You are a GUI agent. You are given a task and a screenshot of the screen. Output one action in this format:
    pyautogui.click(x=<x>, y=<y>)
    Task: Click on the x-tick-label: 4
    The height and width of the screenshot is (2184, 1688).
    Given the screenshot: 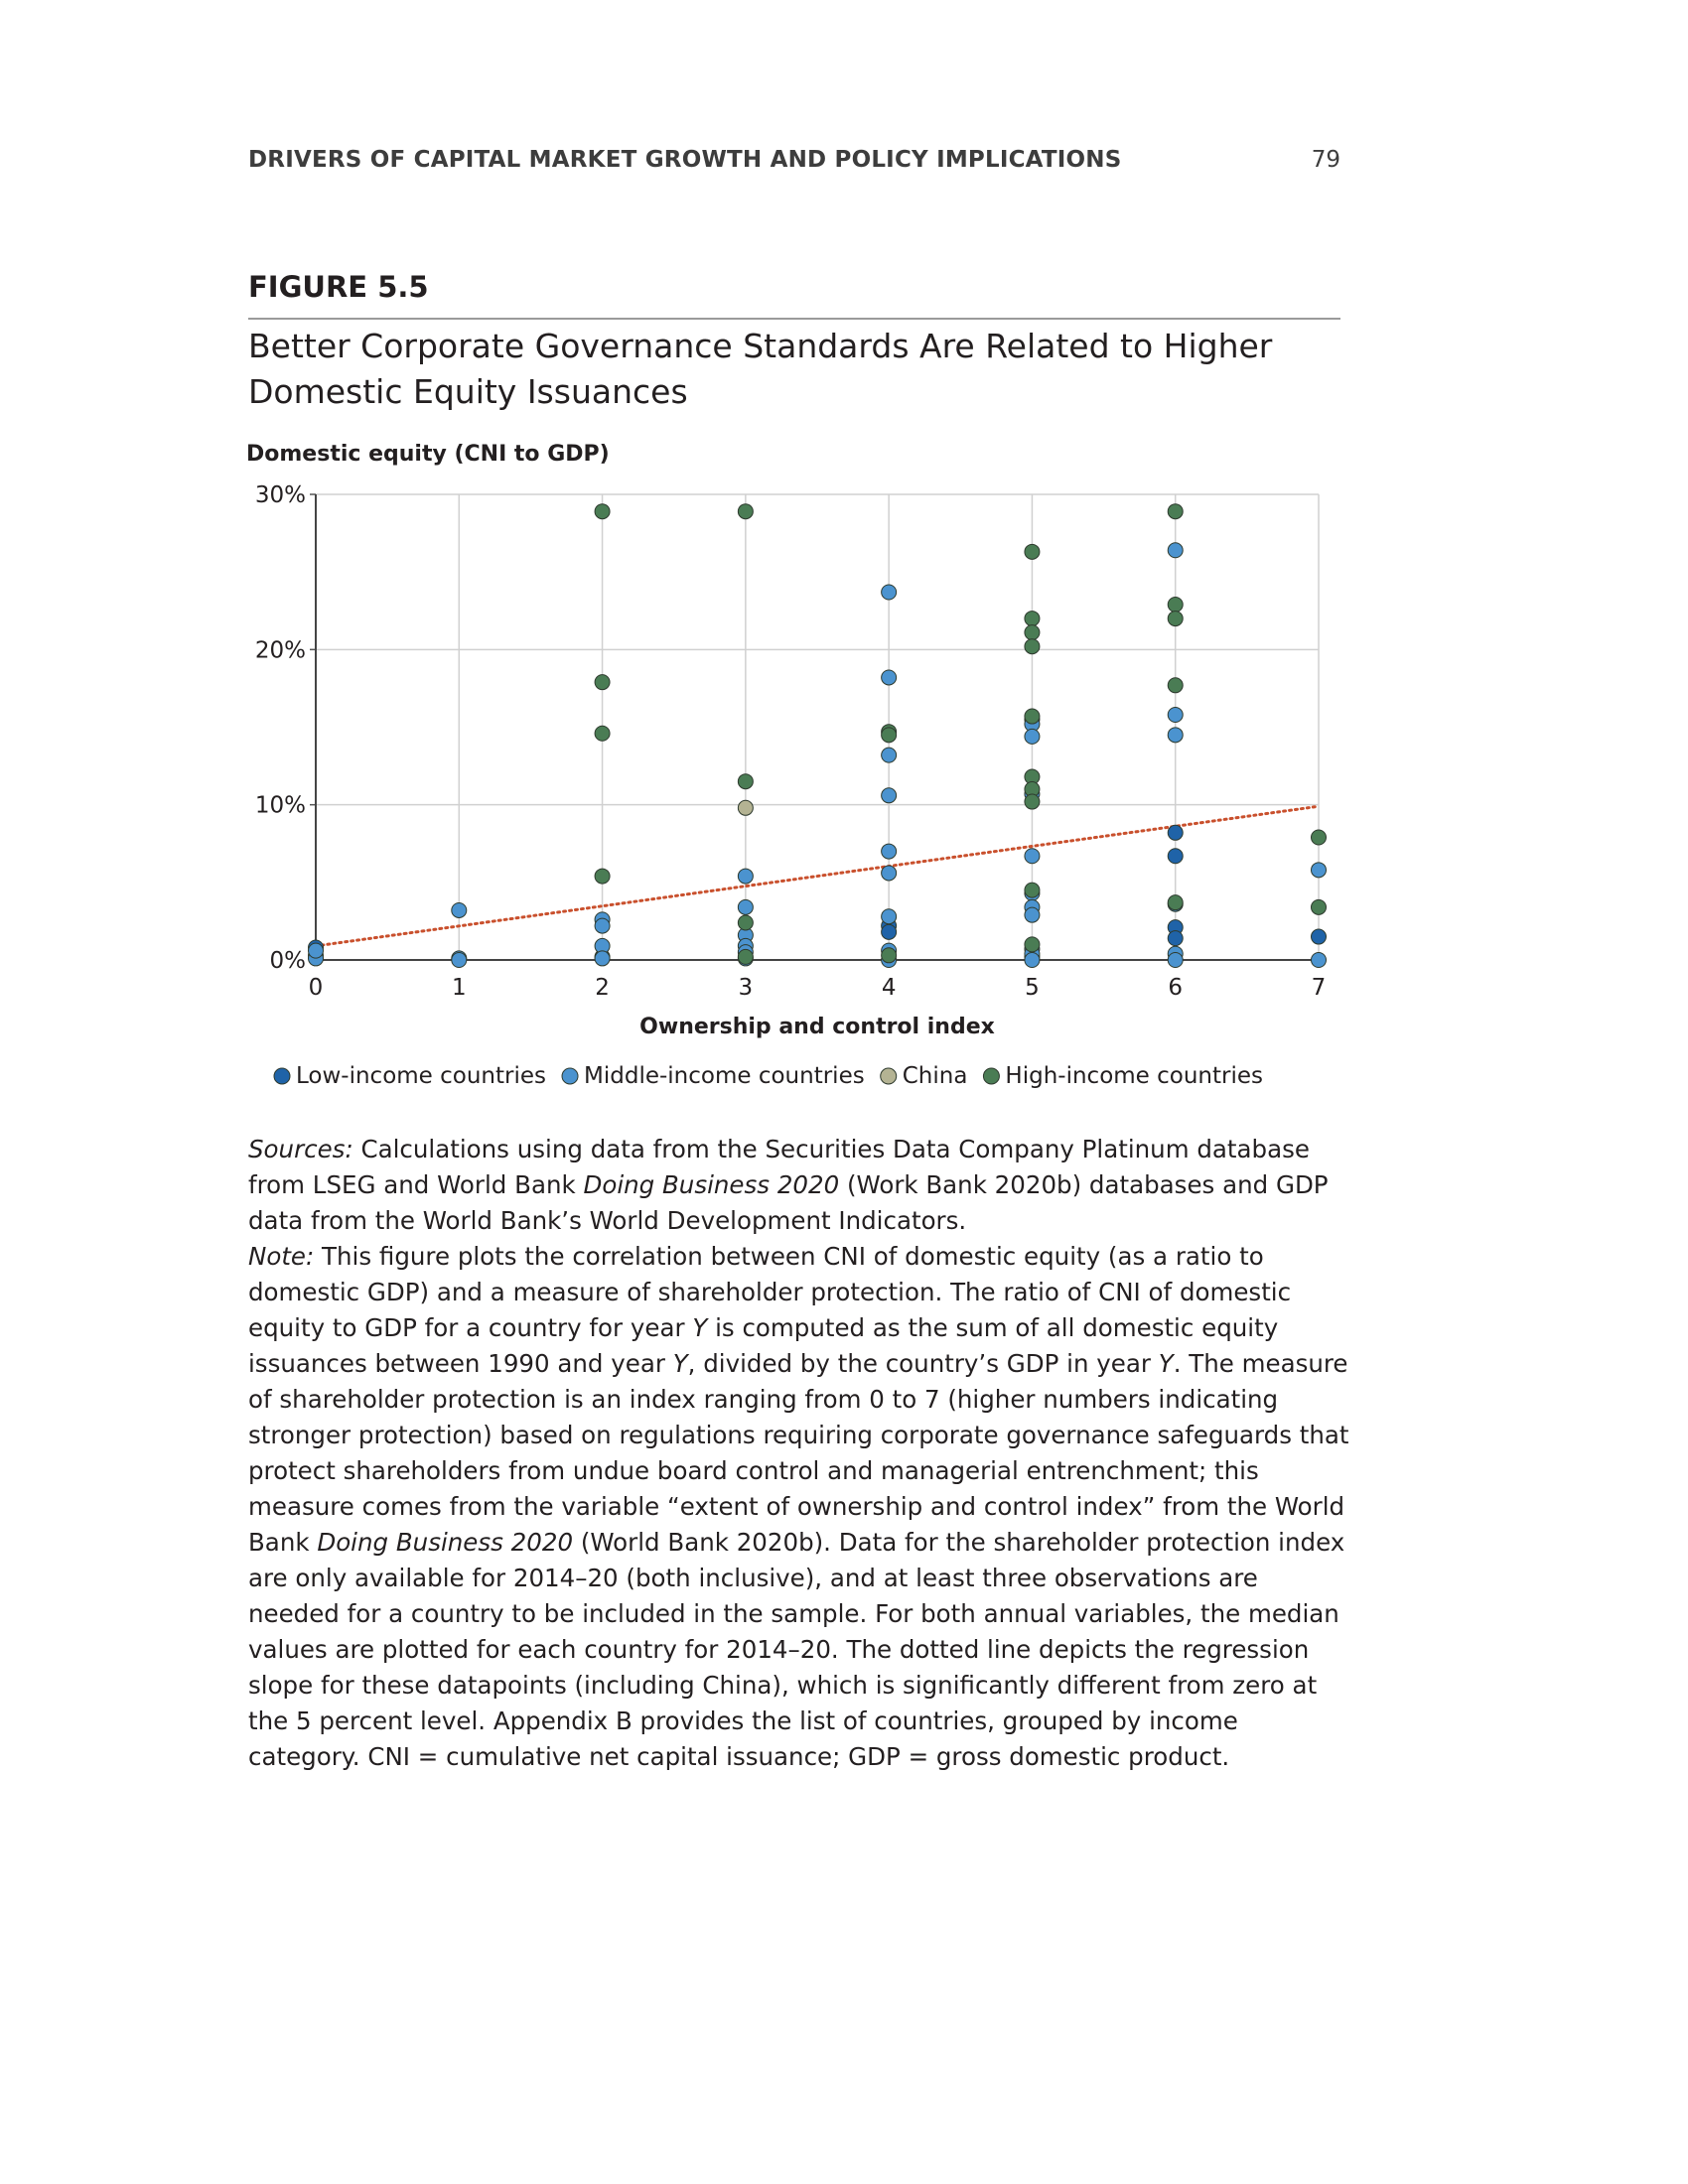 What is the action you would take?
    pyautogui.click(x=889, y=988)
    